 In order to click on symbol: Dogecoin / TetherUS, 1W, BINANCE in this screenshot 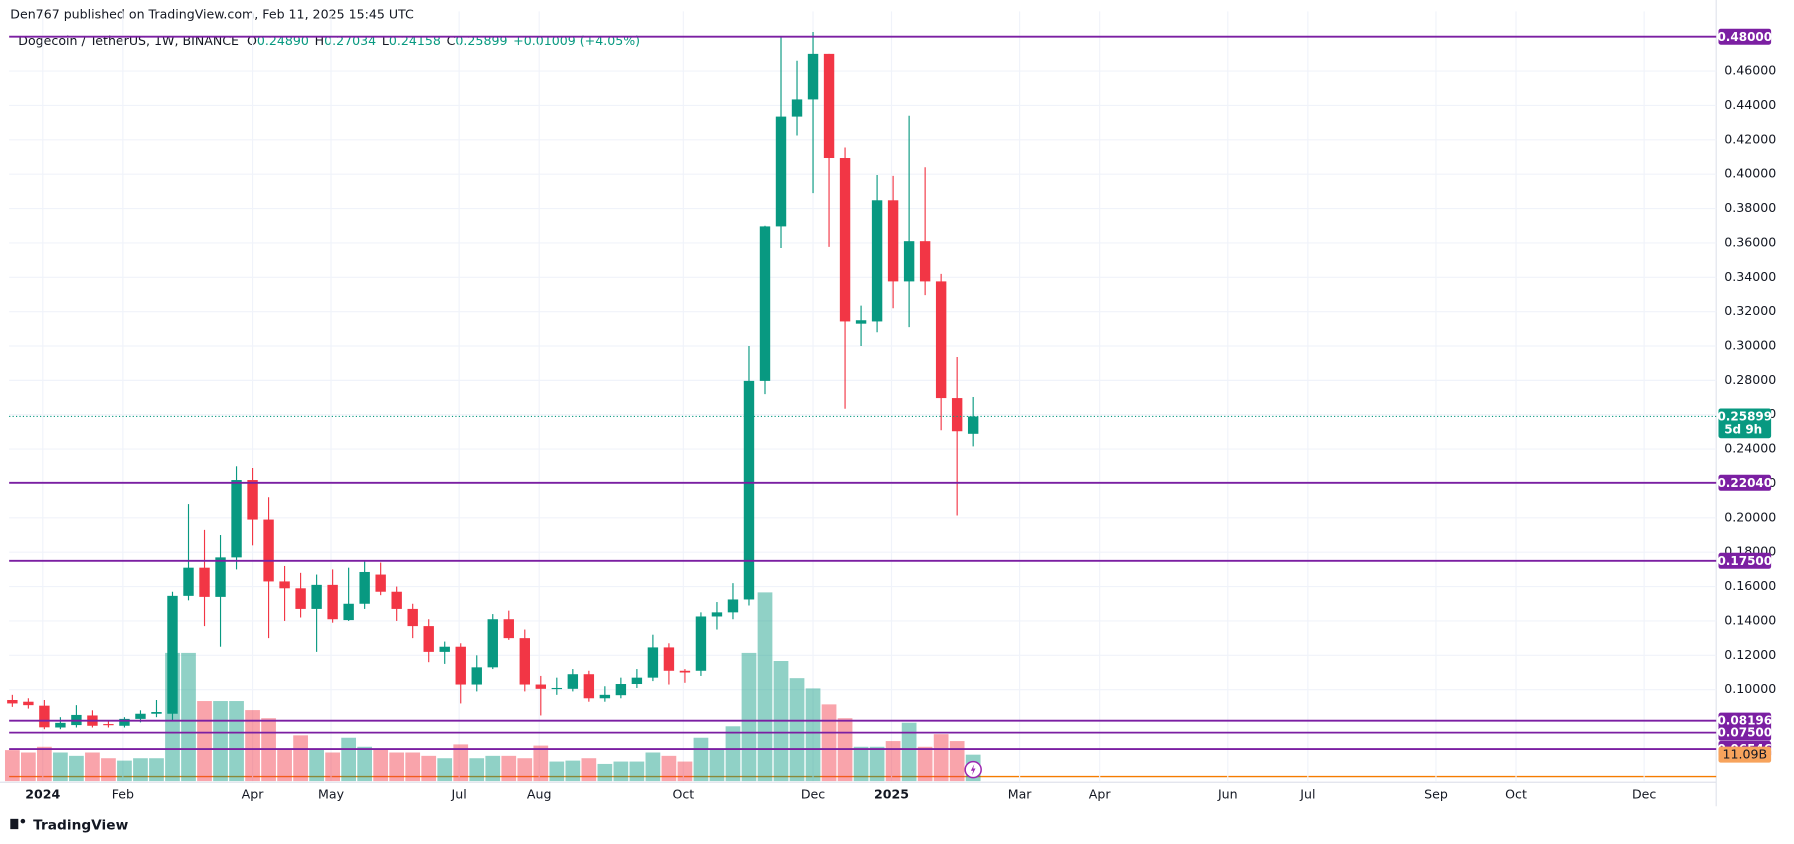, I will do `click(128, 40)`.